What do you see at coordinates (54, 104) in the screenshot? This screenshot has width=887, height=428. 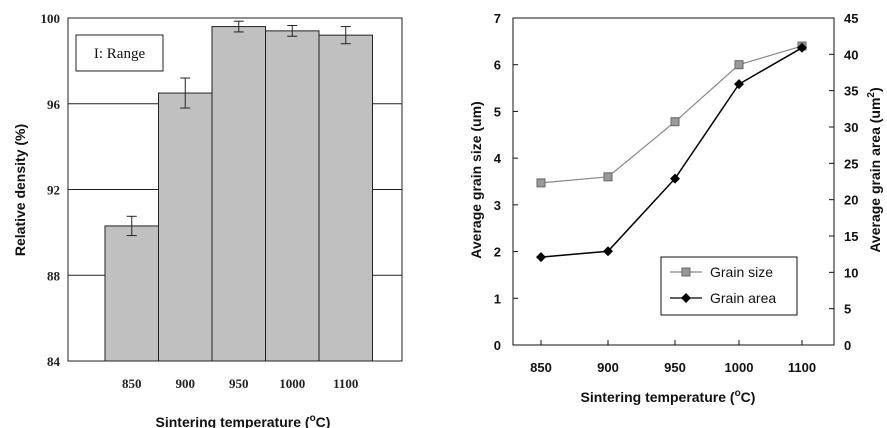 I see `density-y-tick-label: 96` at bounding box center [54, 104].